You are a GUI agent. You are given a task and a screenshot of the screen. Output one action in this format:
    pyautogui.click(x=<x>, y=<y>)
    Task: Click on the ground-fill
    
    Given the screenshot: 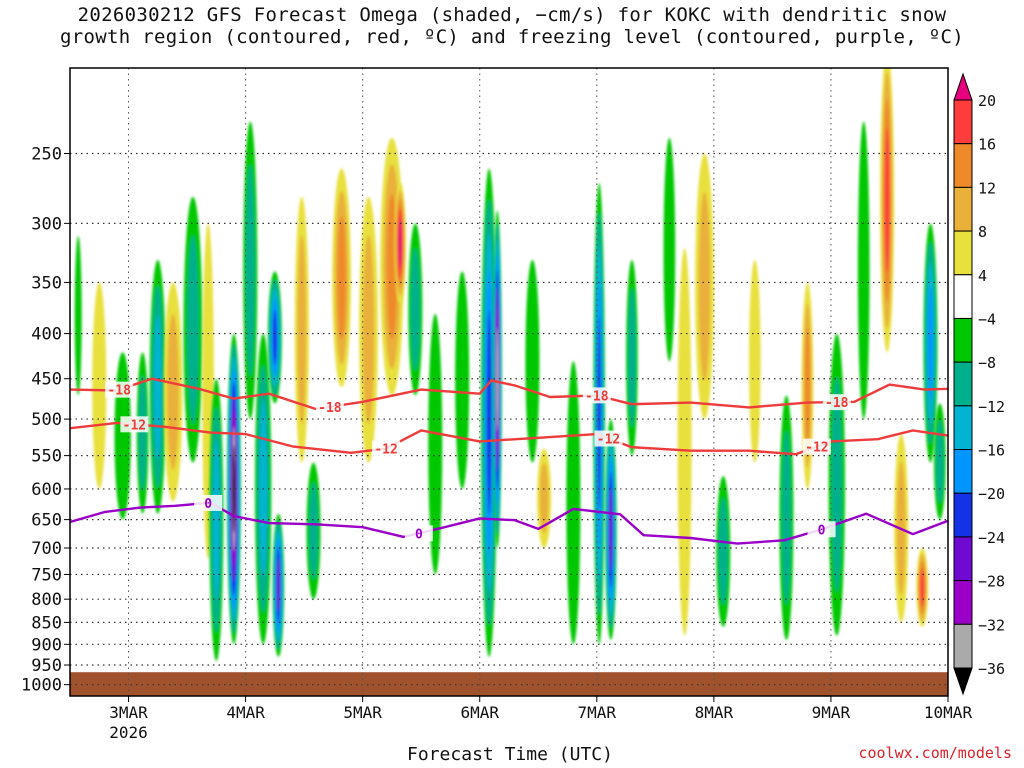 What is the action you would take?
    pyautogui.click(x=509, y=684)
    